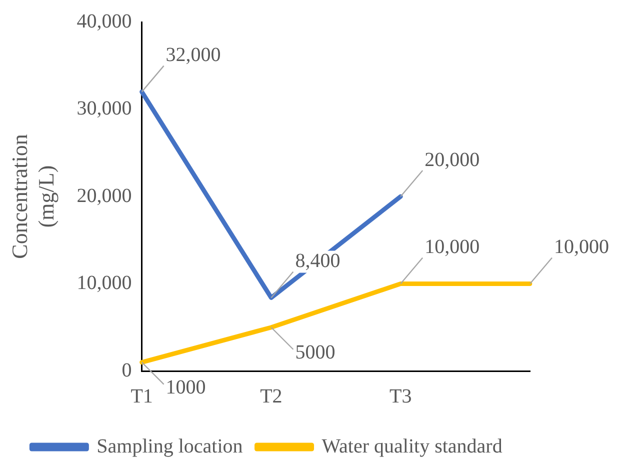  What do you see at coordinates (412, 446) in the screenshot?
I see `legend-label: Water quality standard` at bounding box center [412, 446].